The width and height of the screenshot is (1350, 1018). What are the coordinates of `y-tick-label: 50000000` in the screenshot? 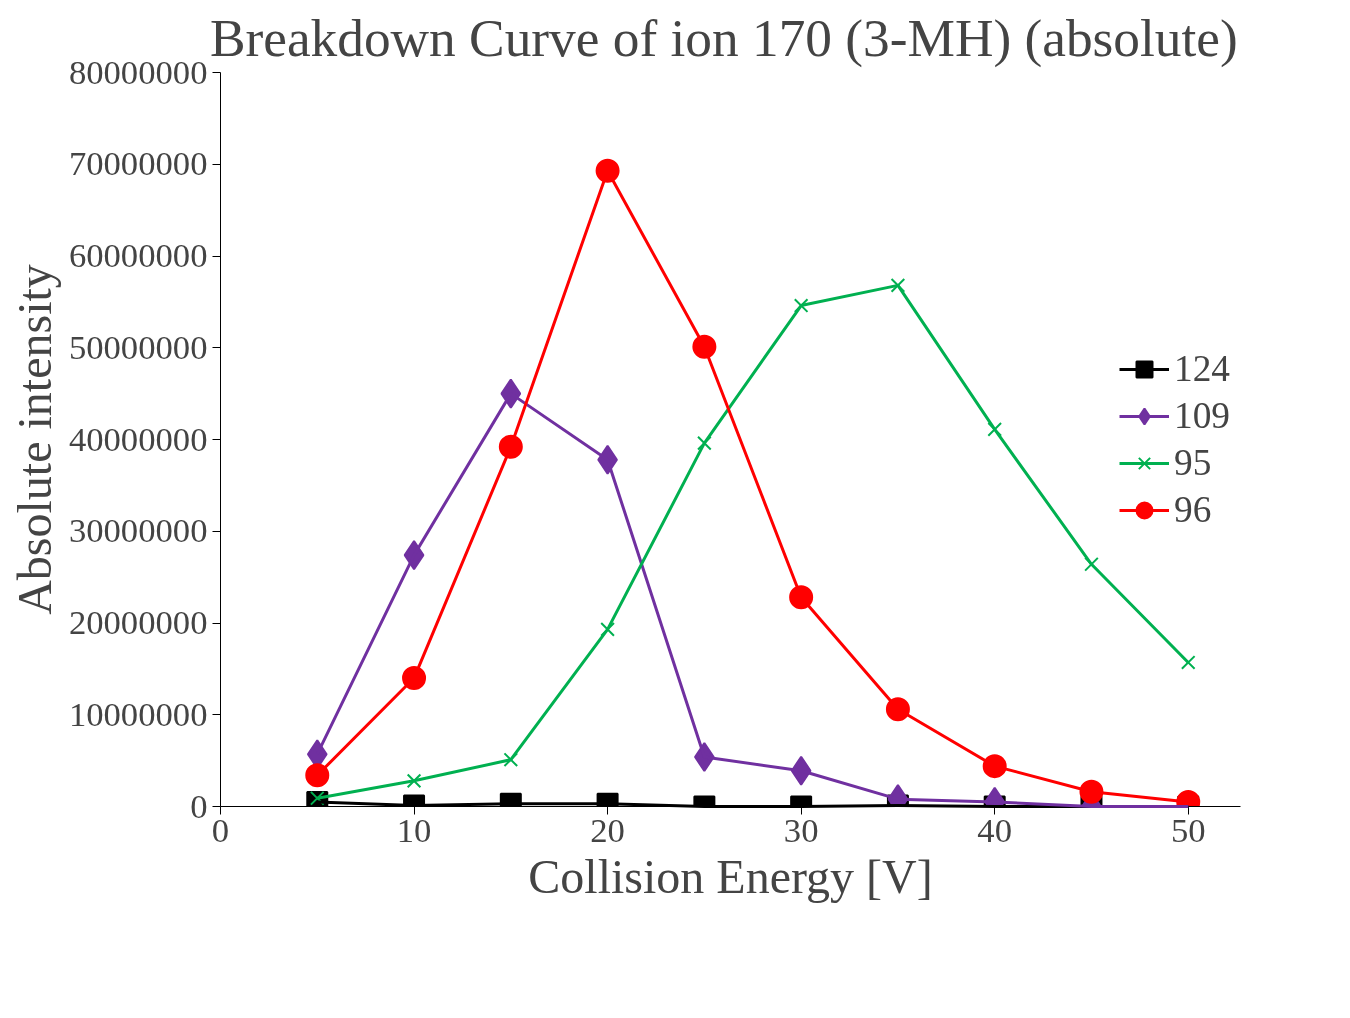 It's located at (138, 346).